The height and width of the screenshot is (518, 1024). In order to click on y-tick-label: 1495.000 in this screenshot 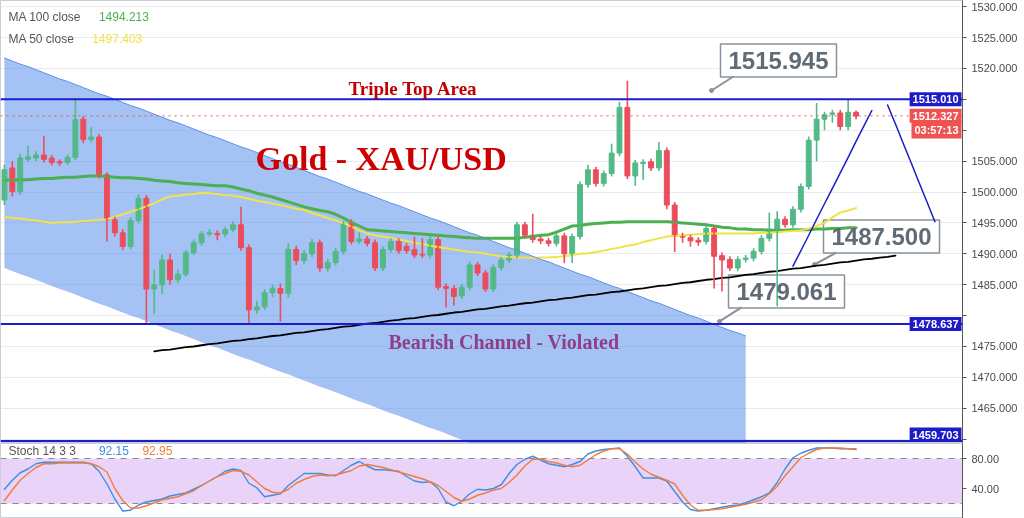, I will do `click(994, 222)`.